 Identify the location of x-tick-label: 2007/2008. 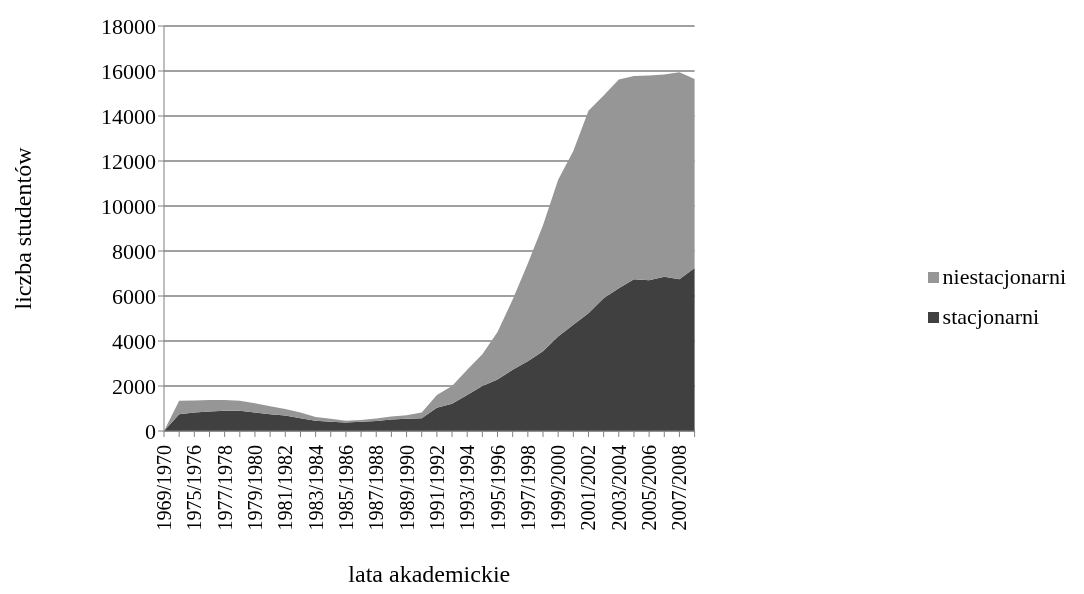
(679, 488).